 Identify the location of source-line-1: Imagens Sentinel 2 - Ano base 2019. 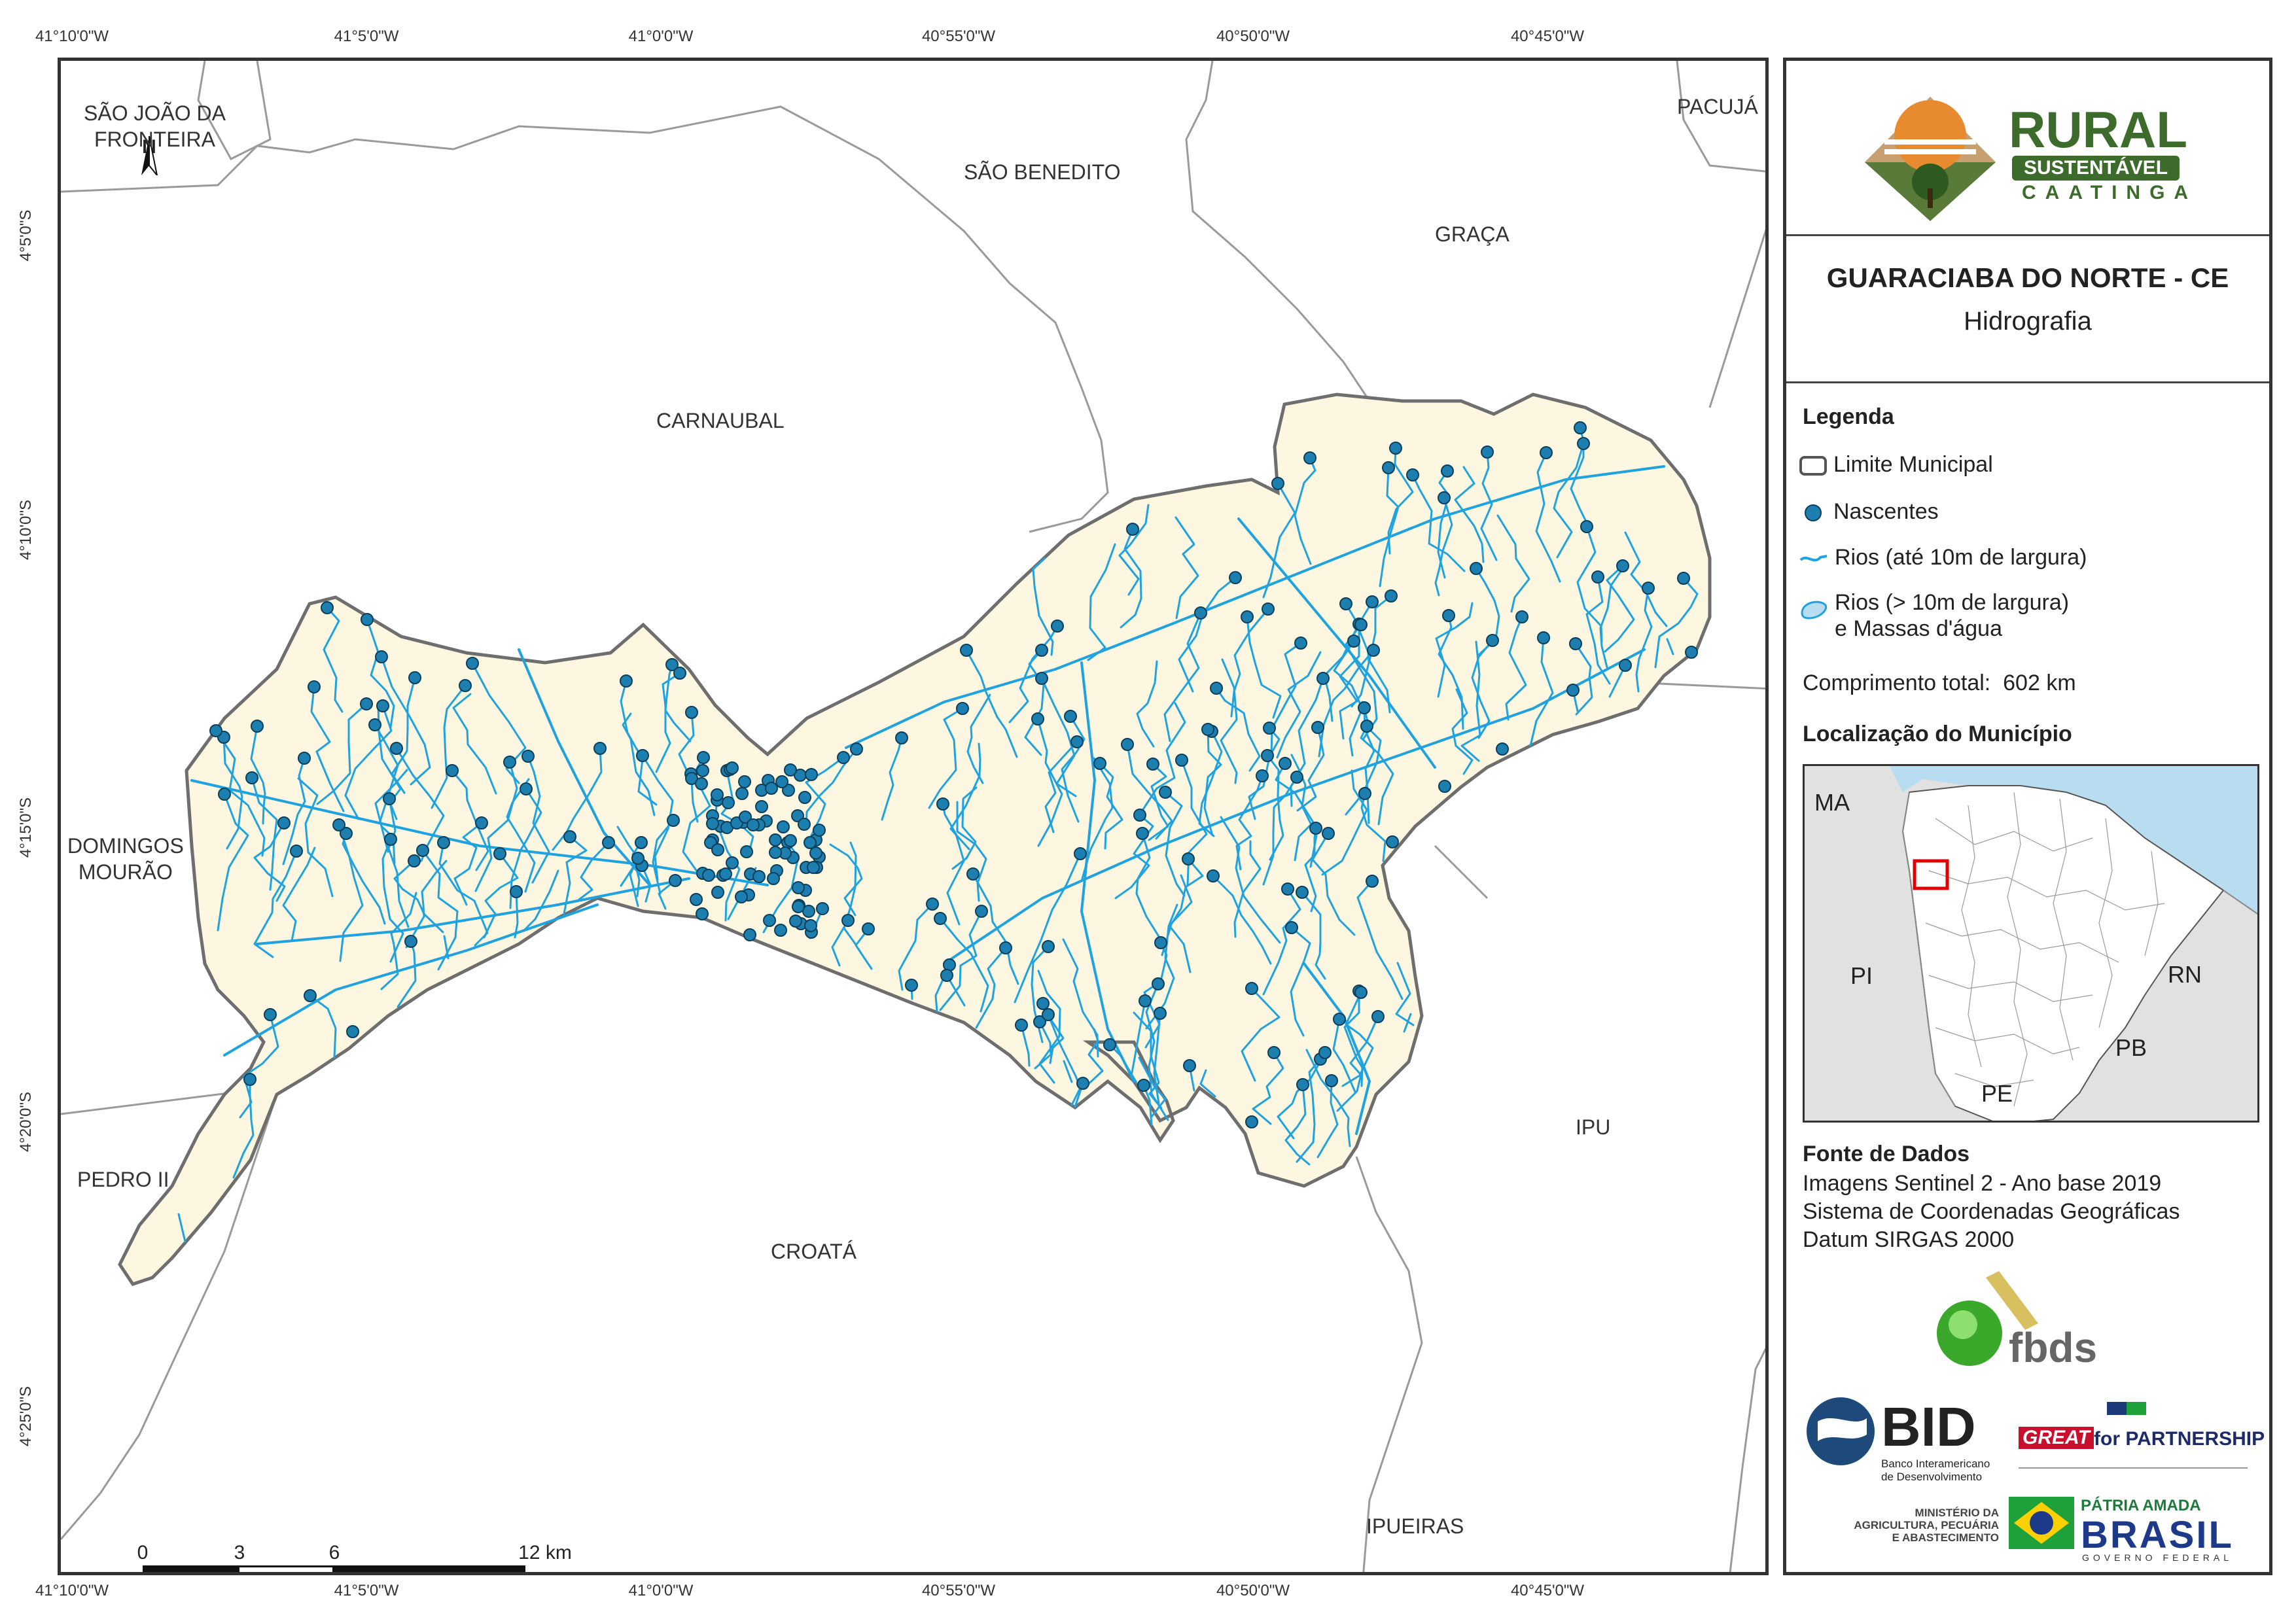
(1982, 1183).